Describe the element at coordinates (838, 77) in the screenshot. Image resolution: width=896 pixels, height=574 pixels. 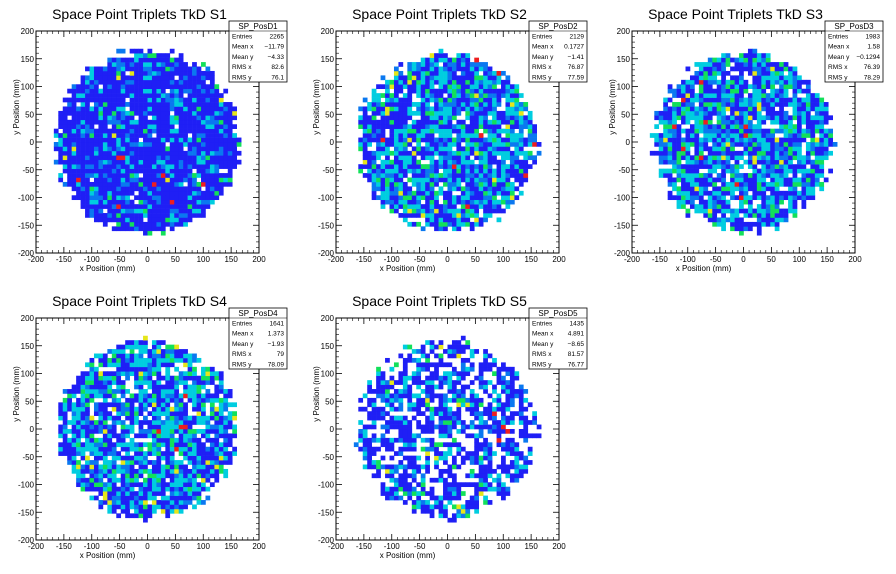
I see `stats-label: RMS y` at that location.